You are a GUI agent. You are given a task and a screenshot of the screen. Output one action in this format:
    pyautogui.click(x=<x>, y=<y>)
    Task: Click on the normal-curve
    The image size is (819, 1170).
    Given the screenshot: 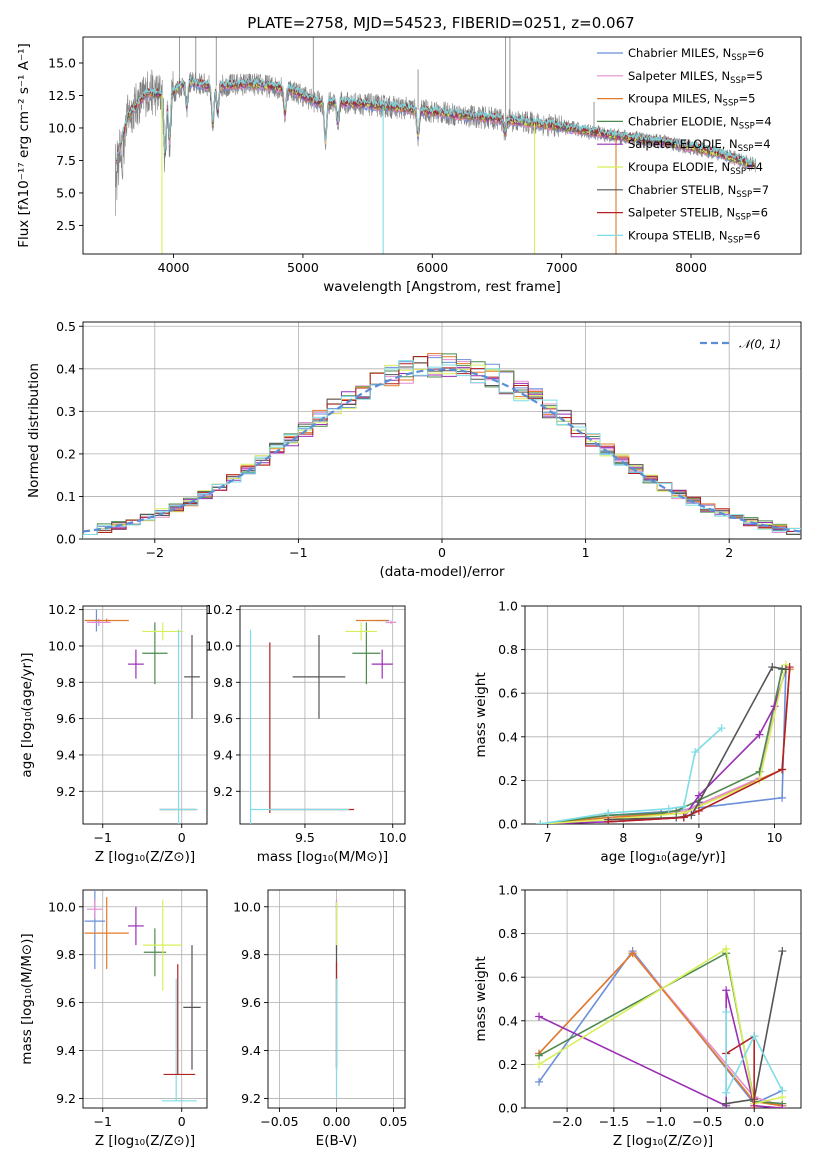 What is the action you would take?
    pyautogui.click(x=442, y=450)
    